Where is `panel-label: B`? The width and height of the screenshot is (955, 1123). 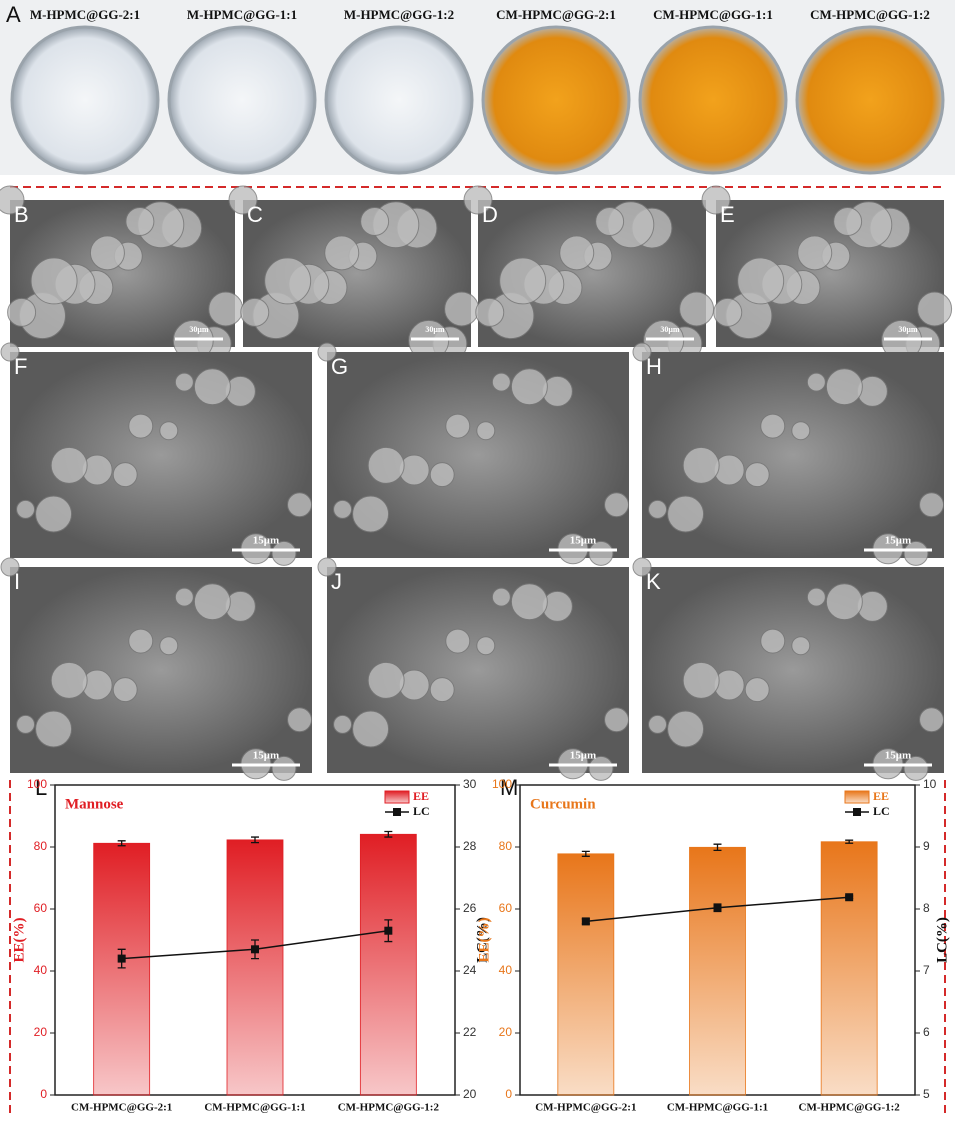
panel-label: B is located at coordinates (21, 214).